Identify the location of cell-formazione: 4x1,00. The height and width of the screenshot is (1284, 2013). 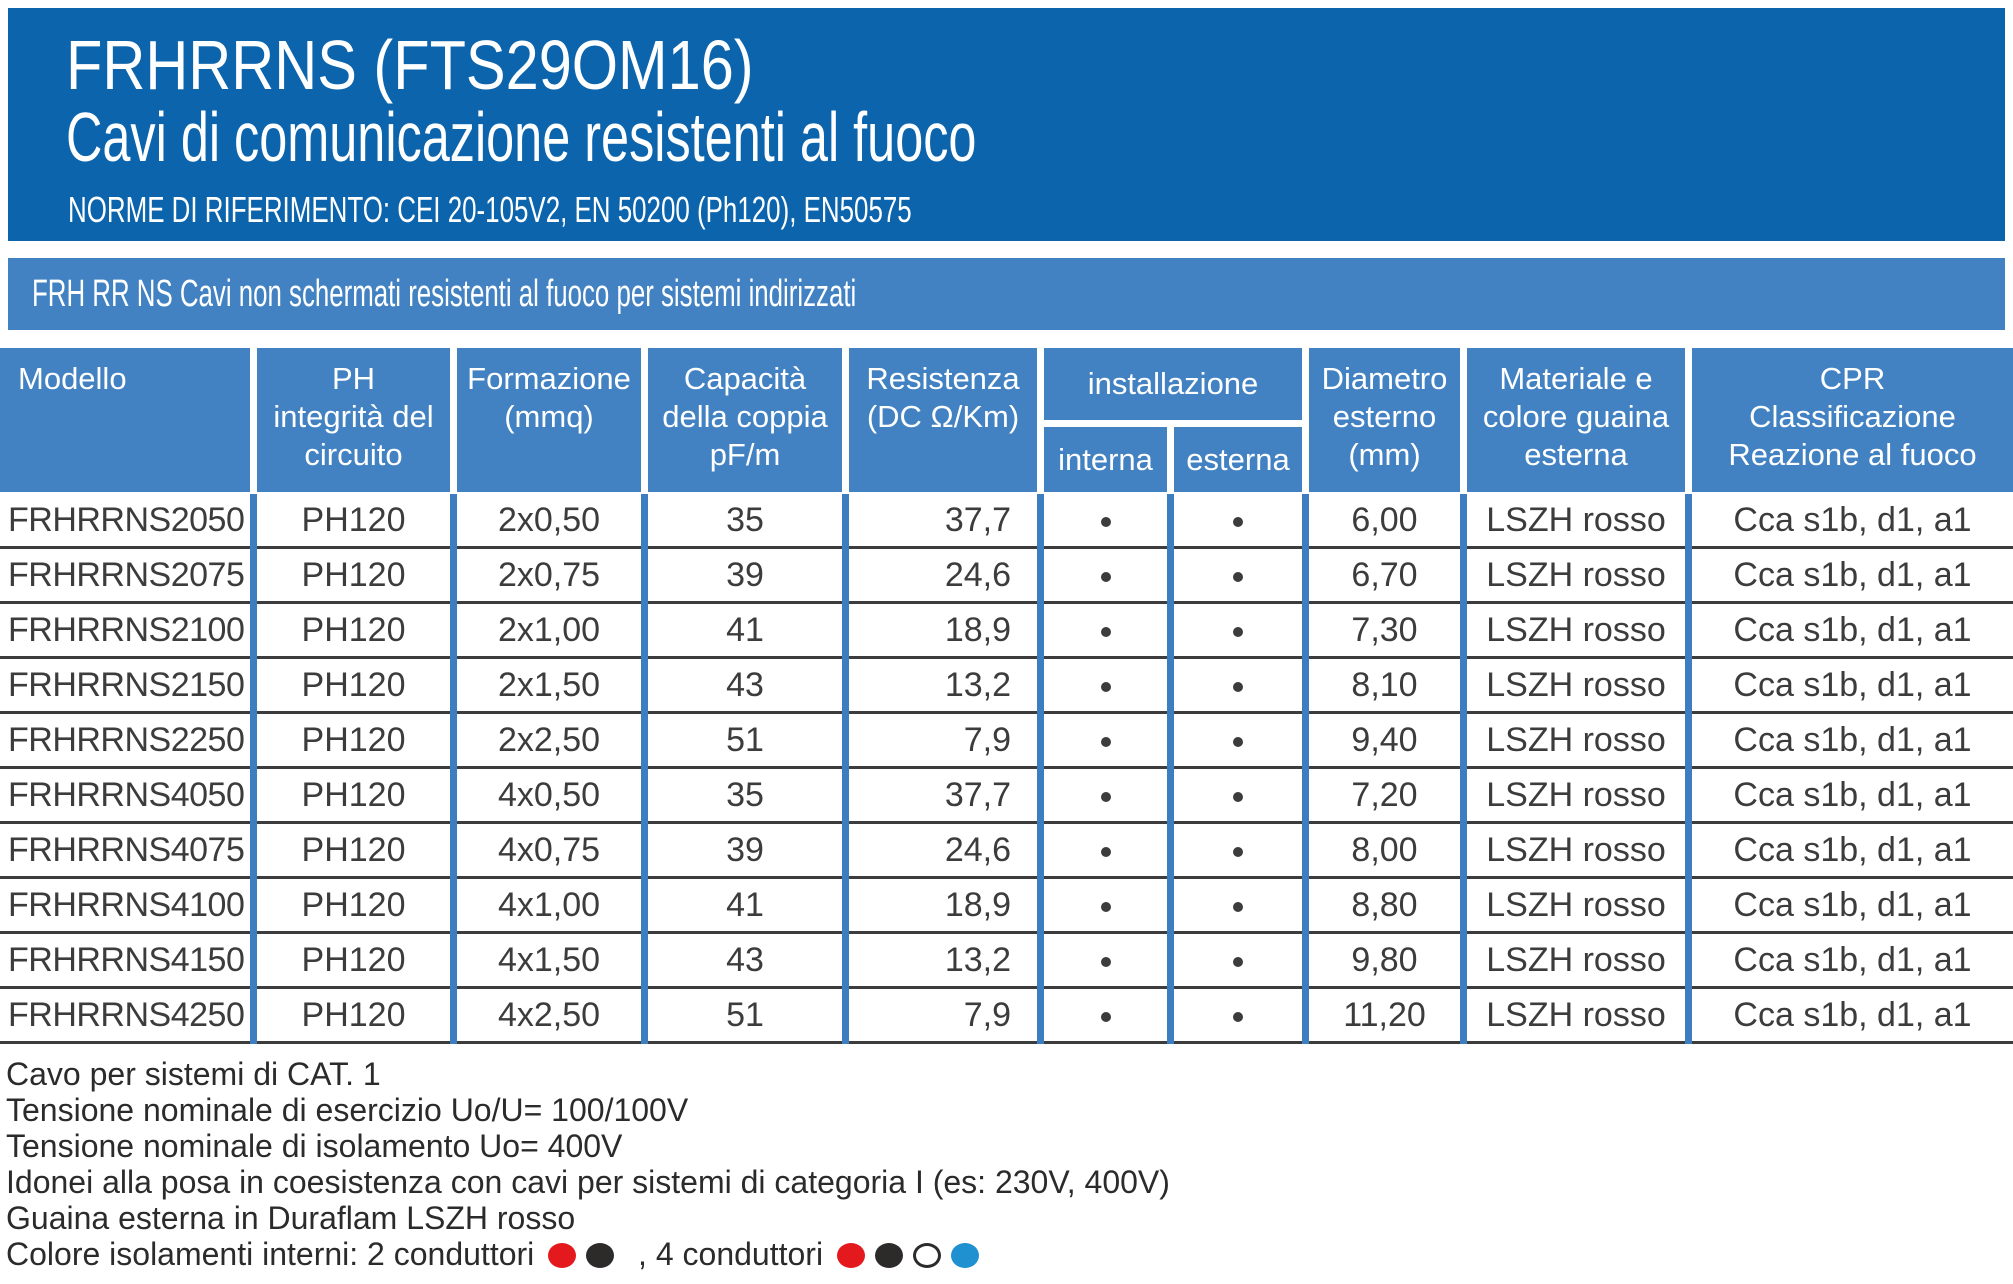
(549, 904).